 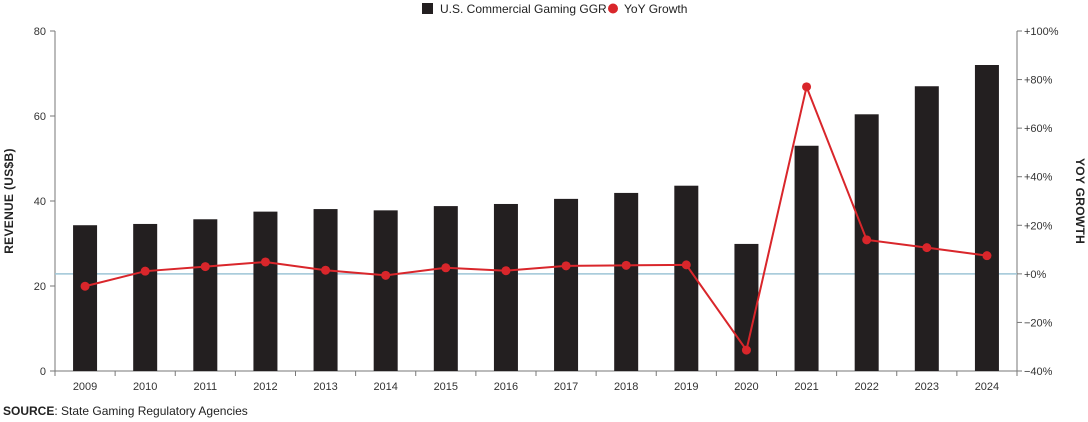 I want to click on y2-tick-label: +40%, so click(x=1038, y=178).